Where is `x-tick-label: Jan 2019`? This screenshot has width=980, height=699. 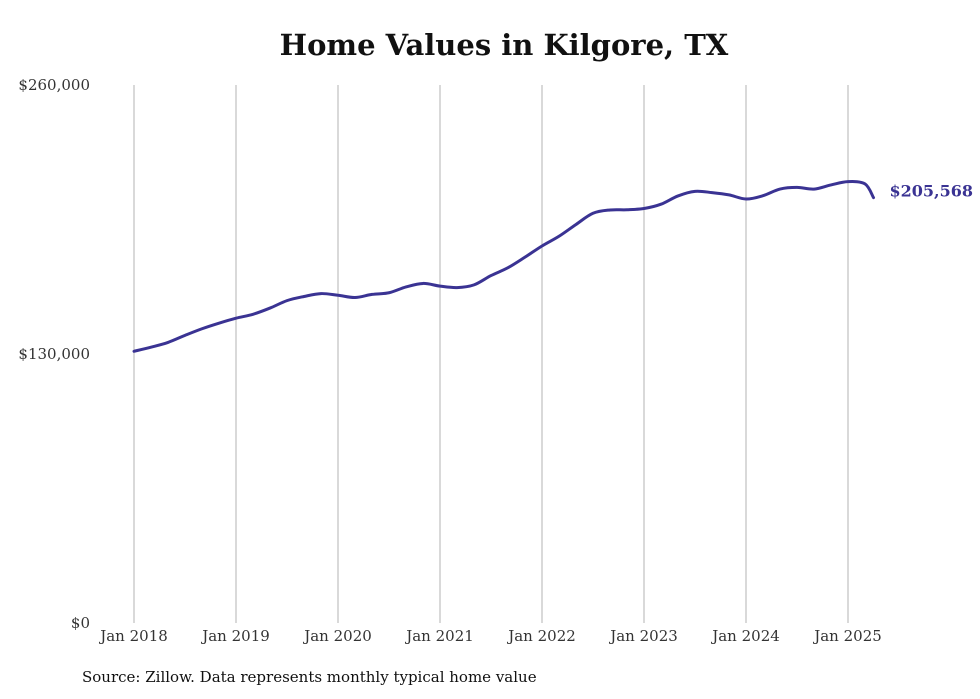 x-tick-label: Jan 2019 is located at coordinates (235, 636).